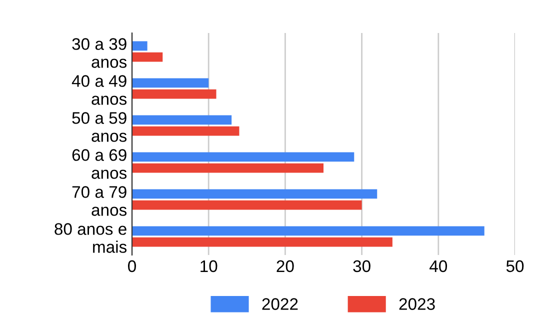 The height and width of the screenshot is (325, 555). What do you see at coordinates (417, 304) in the screenshot?
I see `legend-label: 2023` at bounding box center [417, 304].